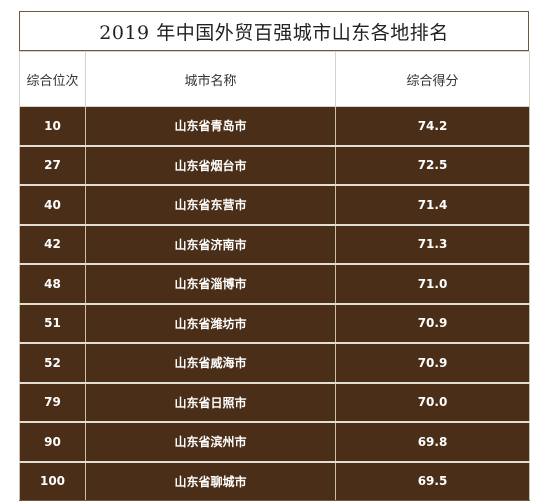 The width and height of the screenshot is (550, 502). What do you see at coordinates (52, 284) in the screenshot?
I see `rank-cell: 48` at bounding box center [52, 284].